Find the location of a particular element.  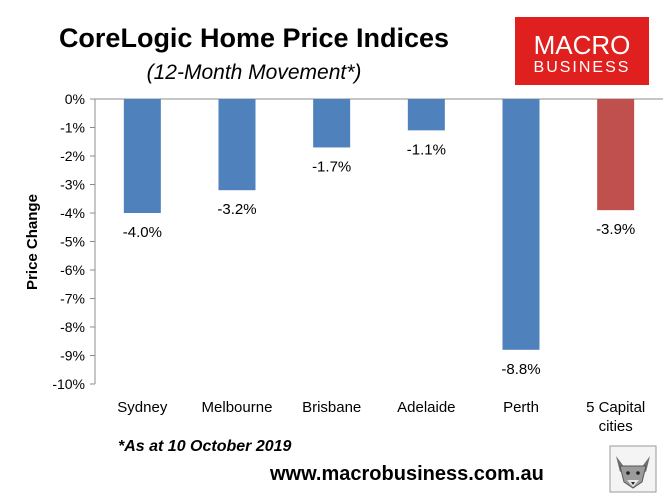

data-label: -3.9% is located at coordinates (615, 229).